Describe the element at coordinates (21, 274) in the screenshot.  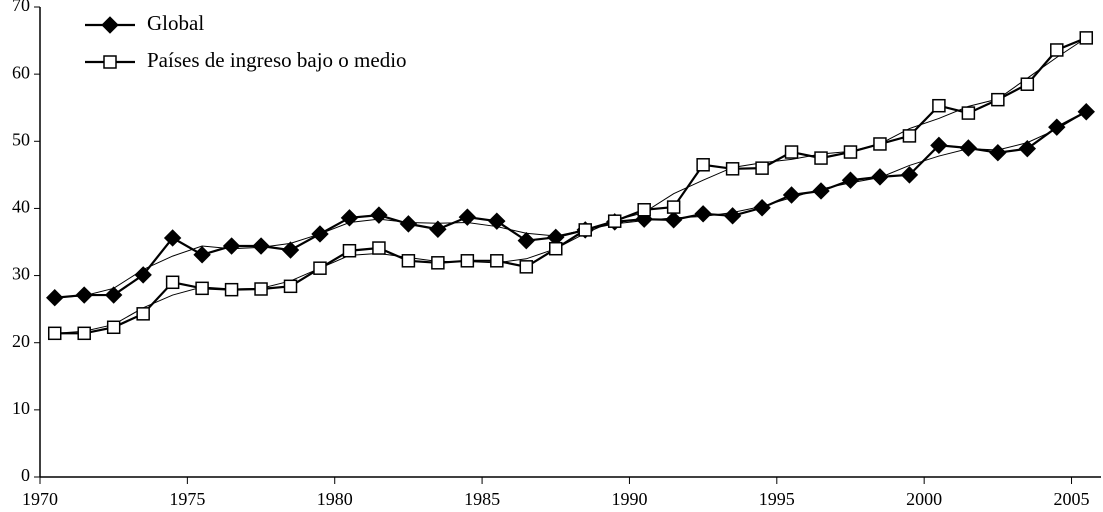
I see `y-tick-label: 30` at that location.